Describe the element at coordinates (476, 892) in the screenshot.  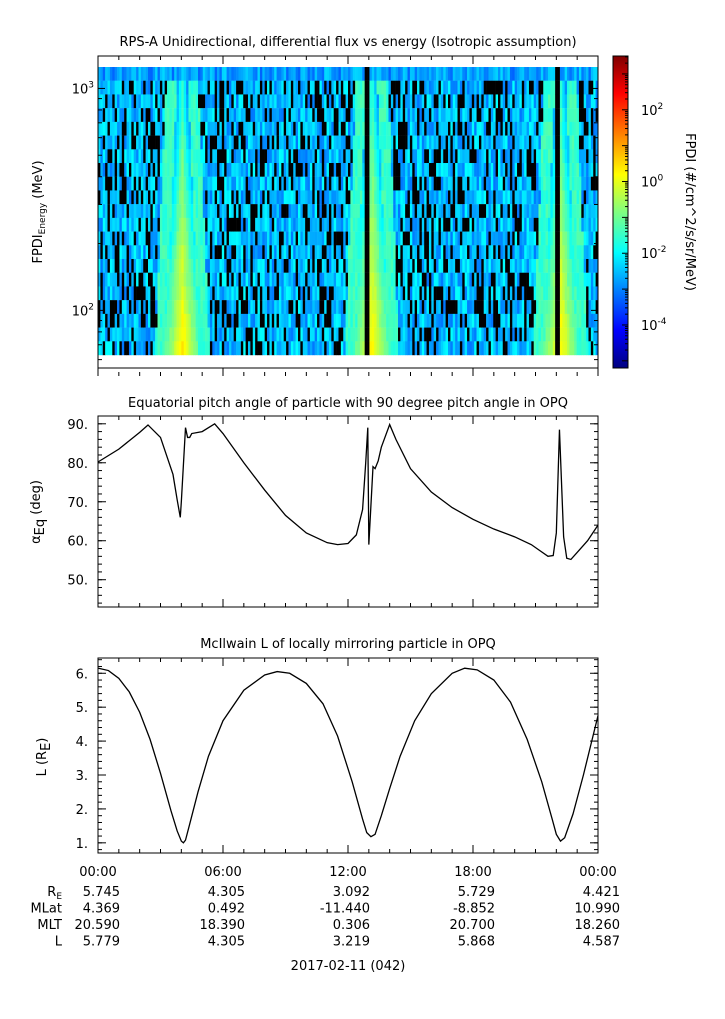
I see `ephemeris-value: 5.729` at that location.